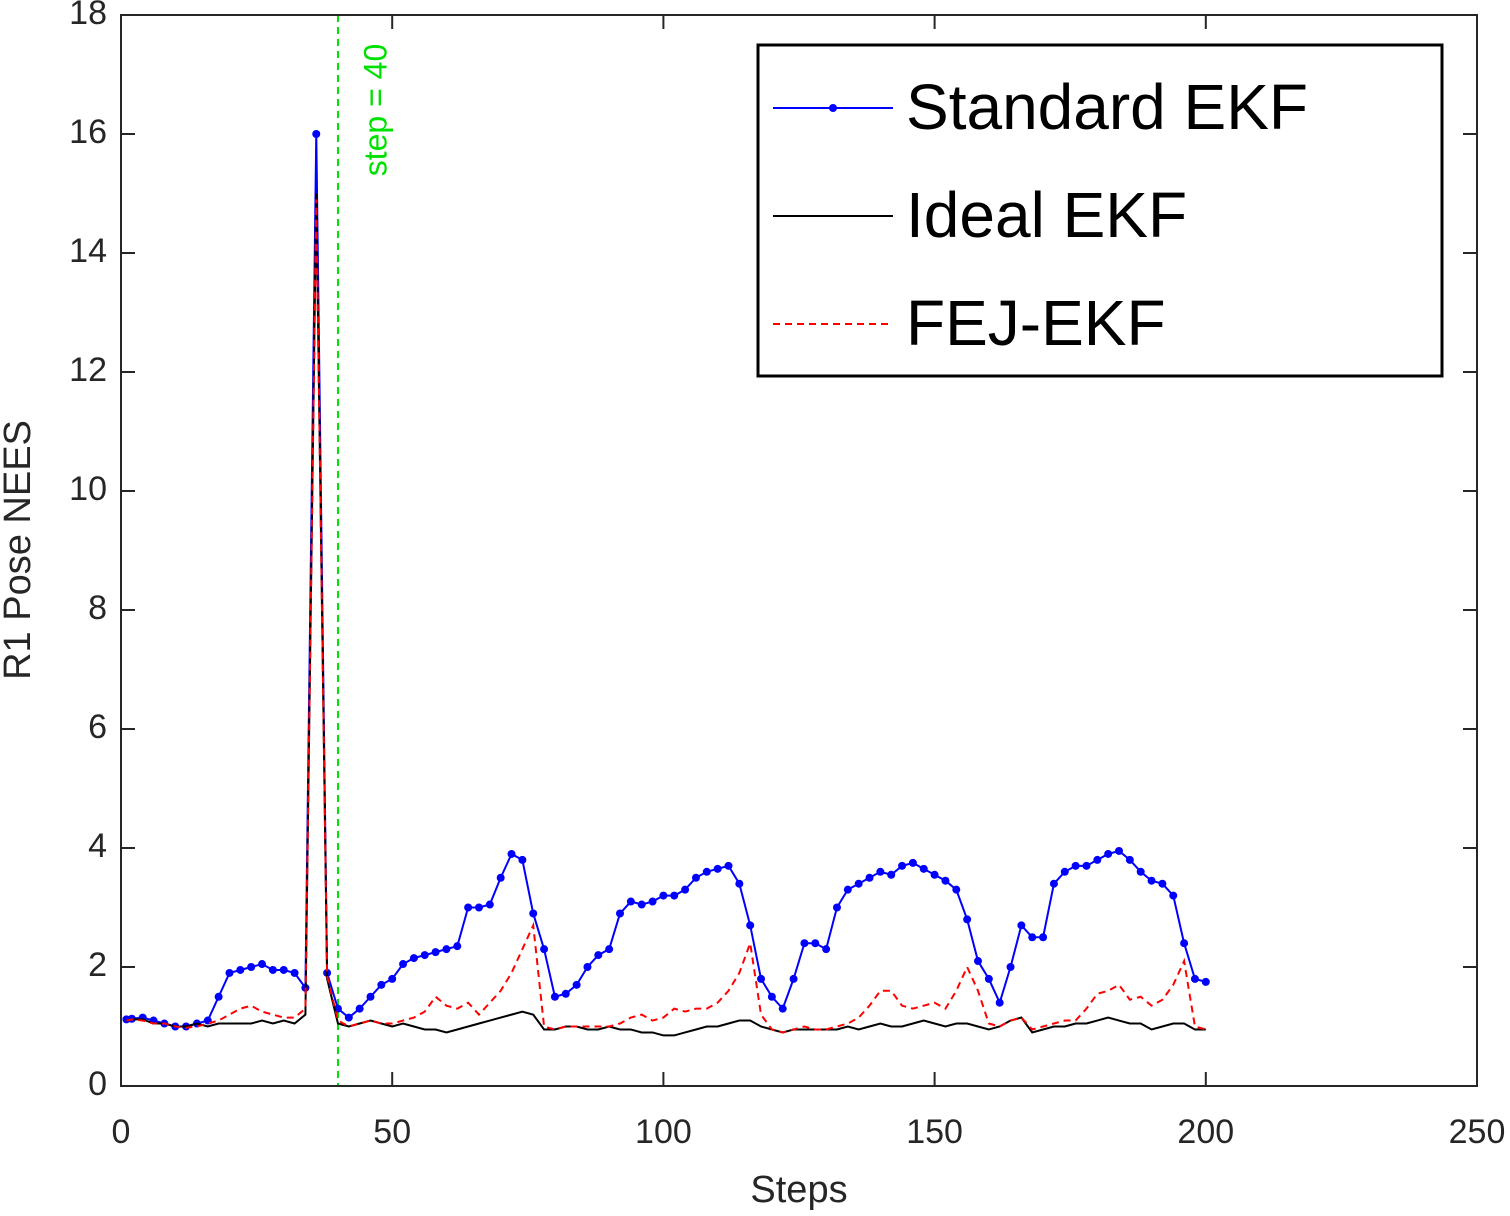 The height and width of the screenshot is (1216, 1510). What do you see at coordinates (934, 1132) in the screenshot?
I see `x-tick-label: 150` at bounding box center [934, 1132].